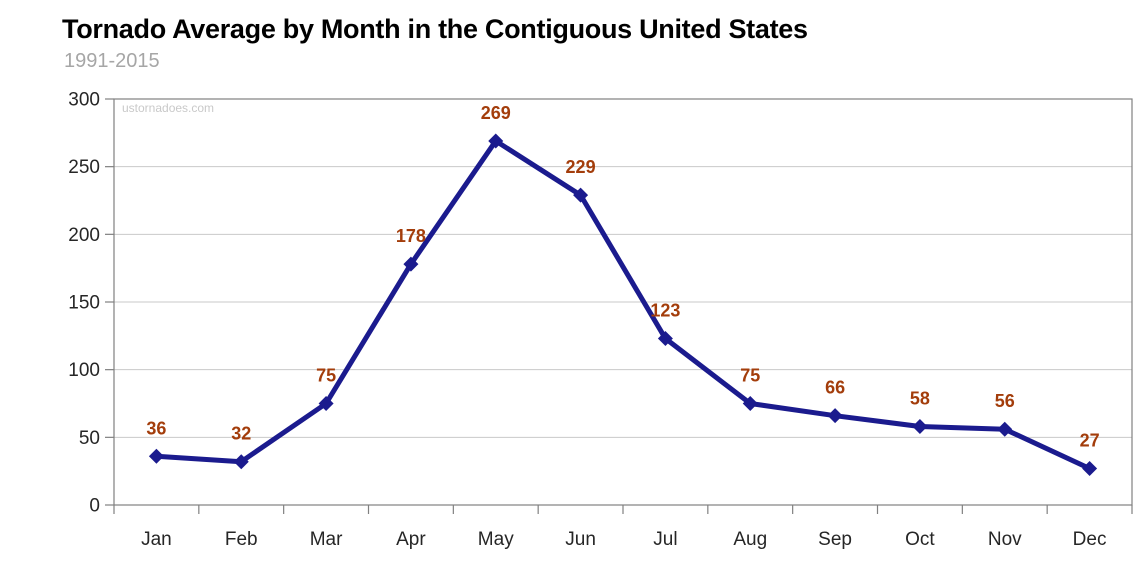  I want to click on data-point-label-aug: 75, so click(750, 376).